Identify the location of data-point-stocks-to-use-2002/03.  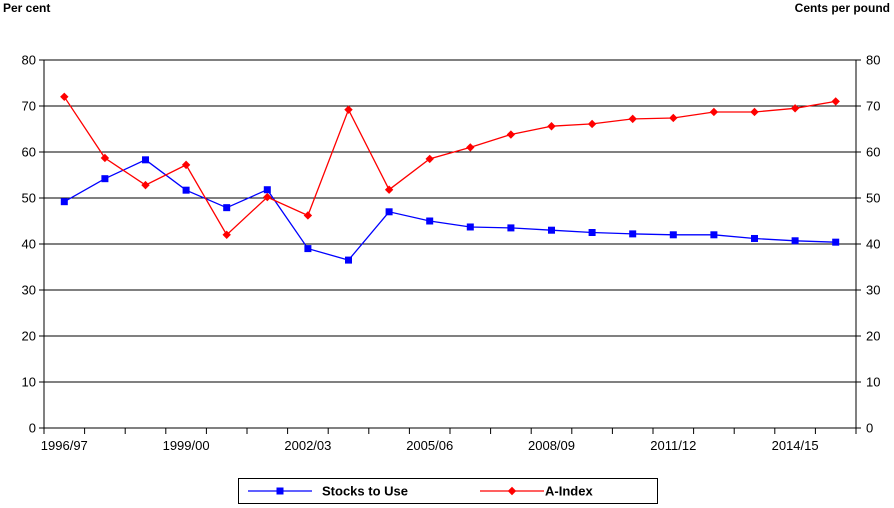
(308, 249).